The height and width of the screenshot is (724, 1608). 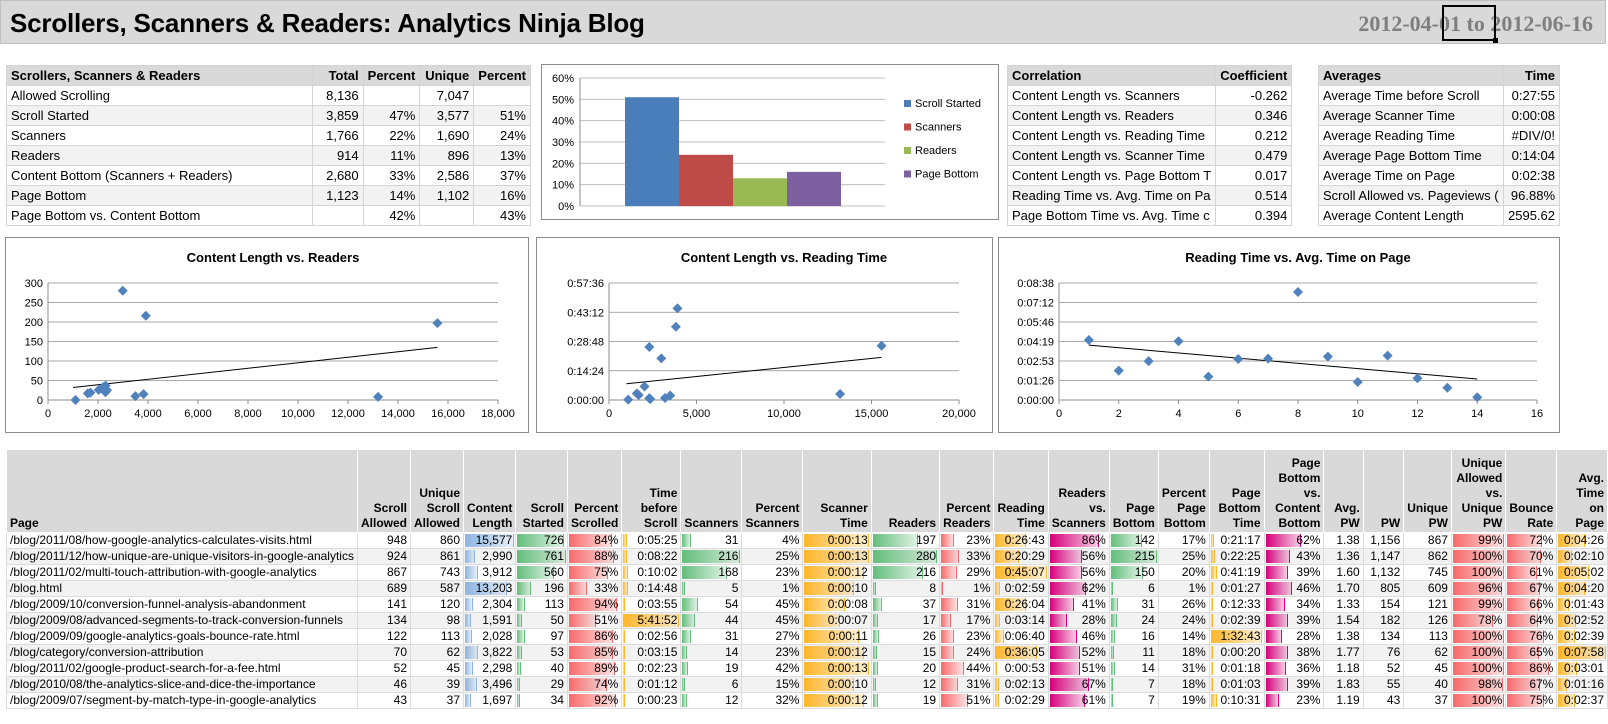 I want to click on data-cell: 51%, so click(x=594, y=620).